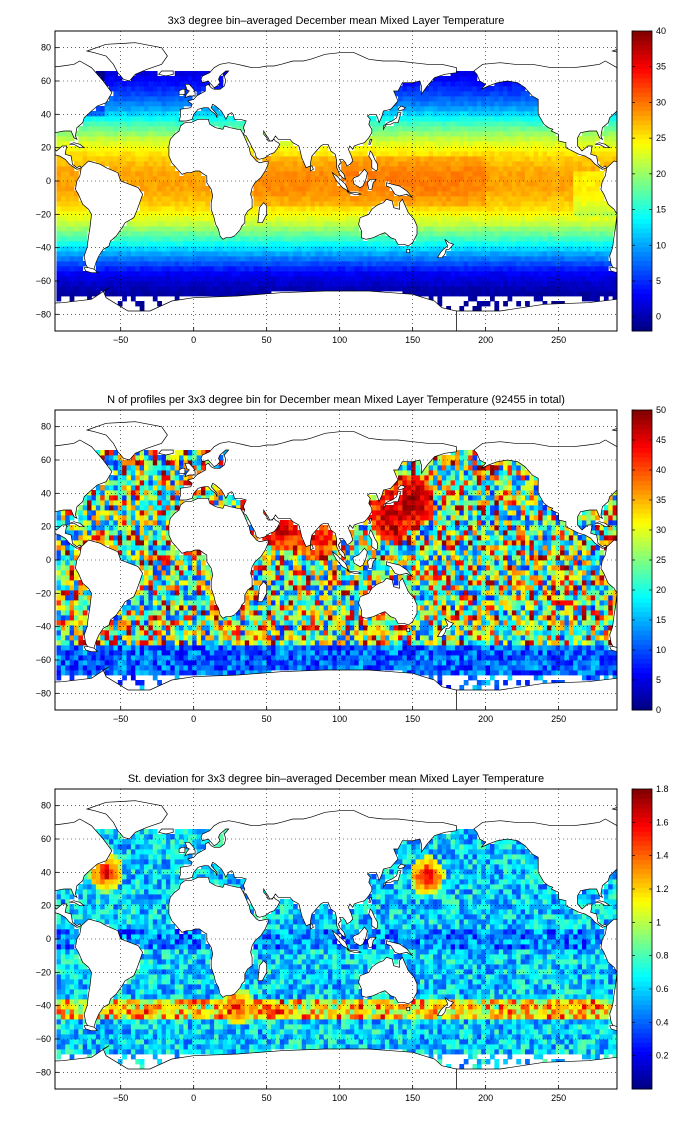 The height and width of the screenshot is (1140, 696). I want to click on colorbar-swatch, so click(642, 291).